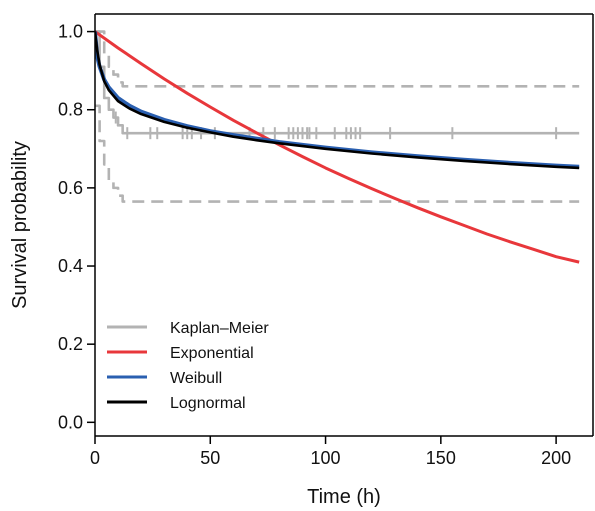  Describe the element at coordinates (70, 266) in the screenshot. I see `y-tick-label: 0.4` at that location.